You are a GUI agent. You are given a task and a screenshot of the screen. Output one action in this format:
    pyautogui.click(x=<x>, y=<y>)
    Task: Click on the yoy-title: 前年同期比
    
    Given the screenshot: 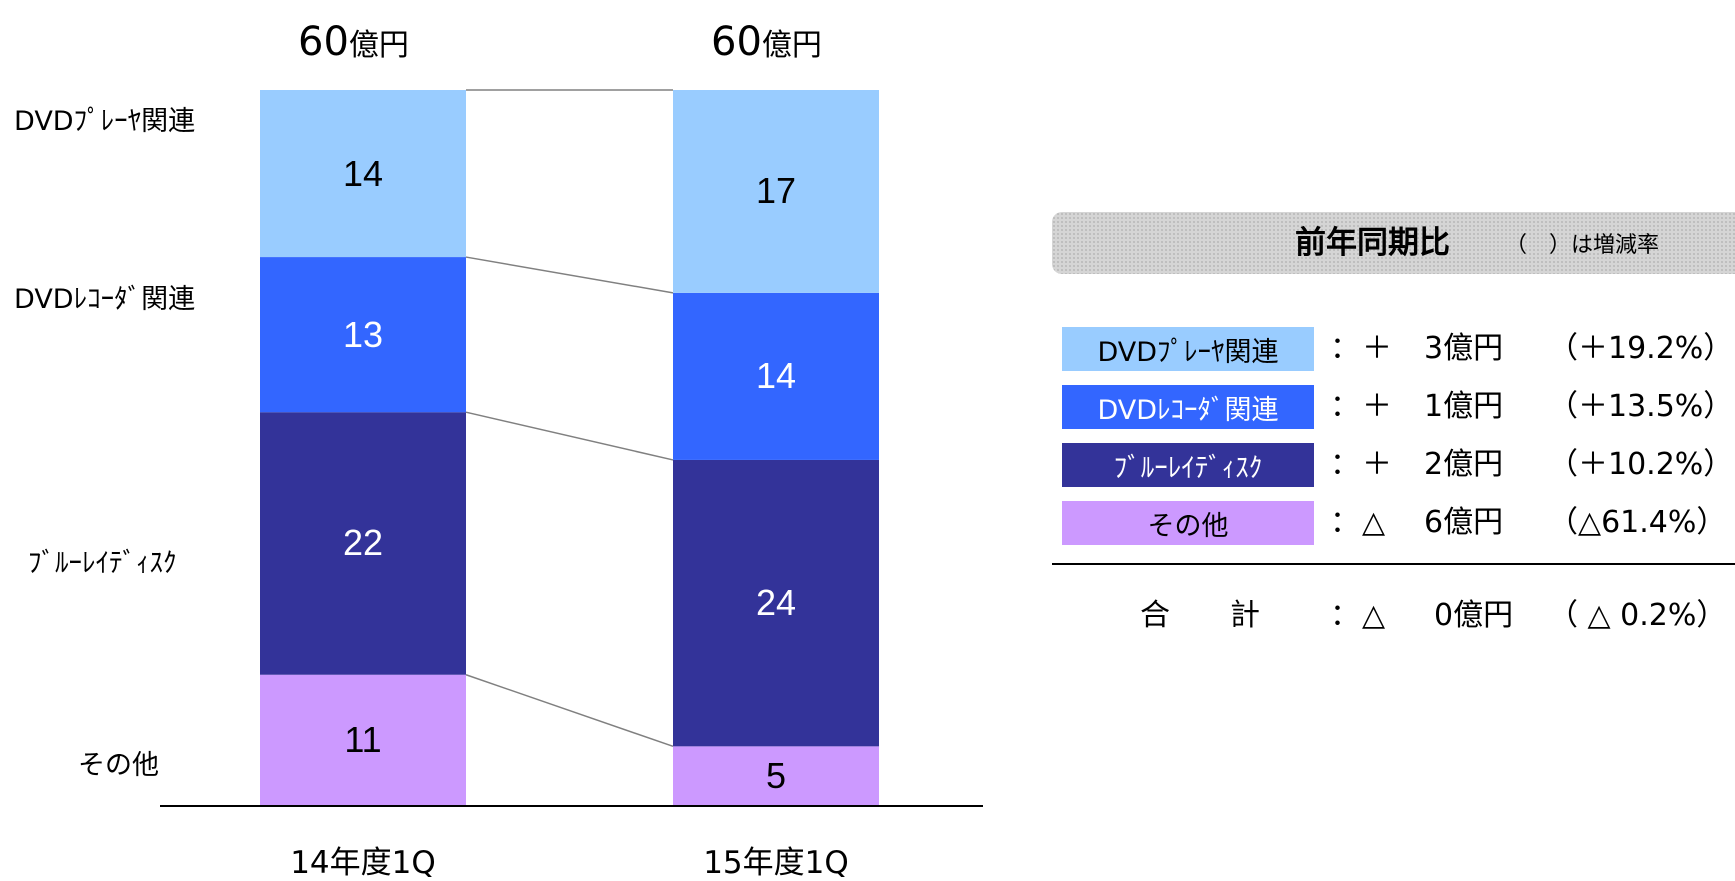 What is the action you would take?
    pyautogui.click(x=1372, y=243)
    